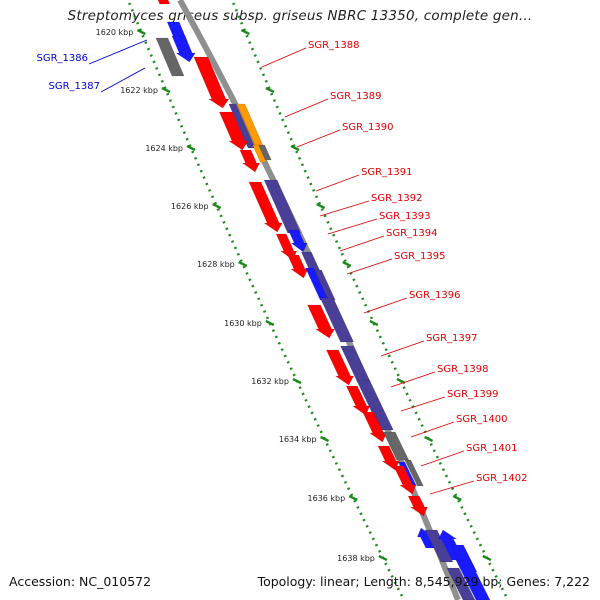 The width and height of the screenshot is (600, 600). Describe the element at coordinates (435, 295) in the screenshot. I see `gene-label: SGR_1396` at that location.